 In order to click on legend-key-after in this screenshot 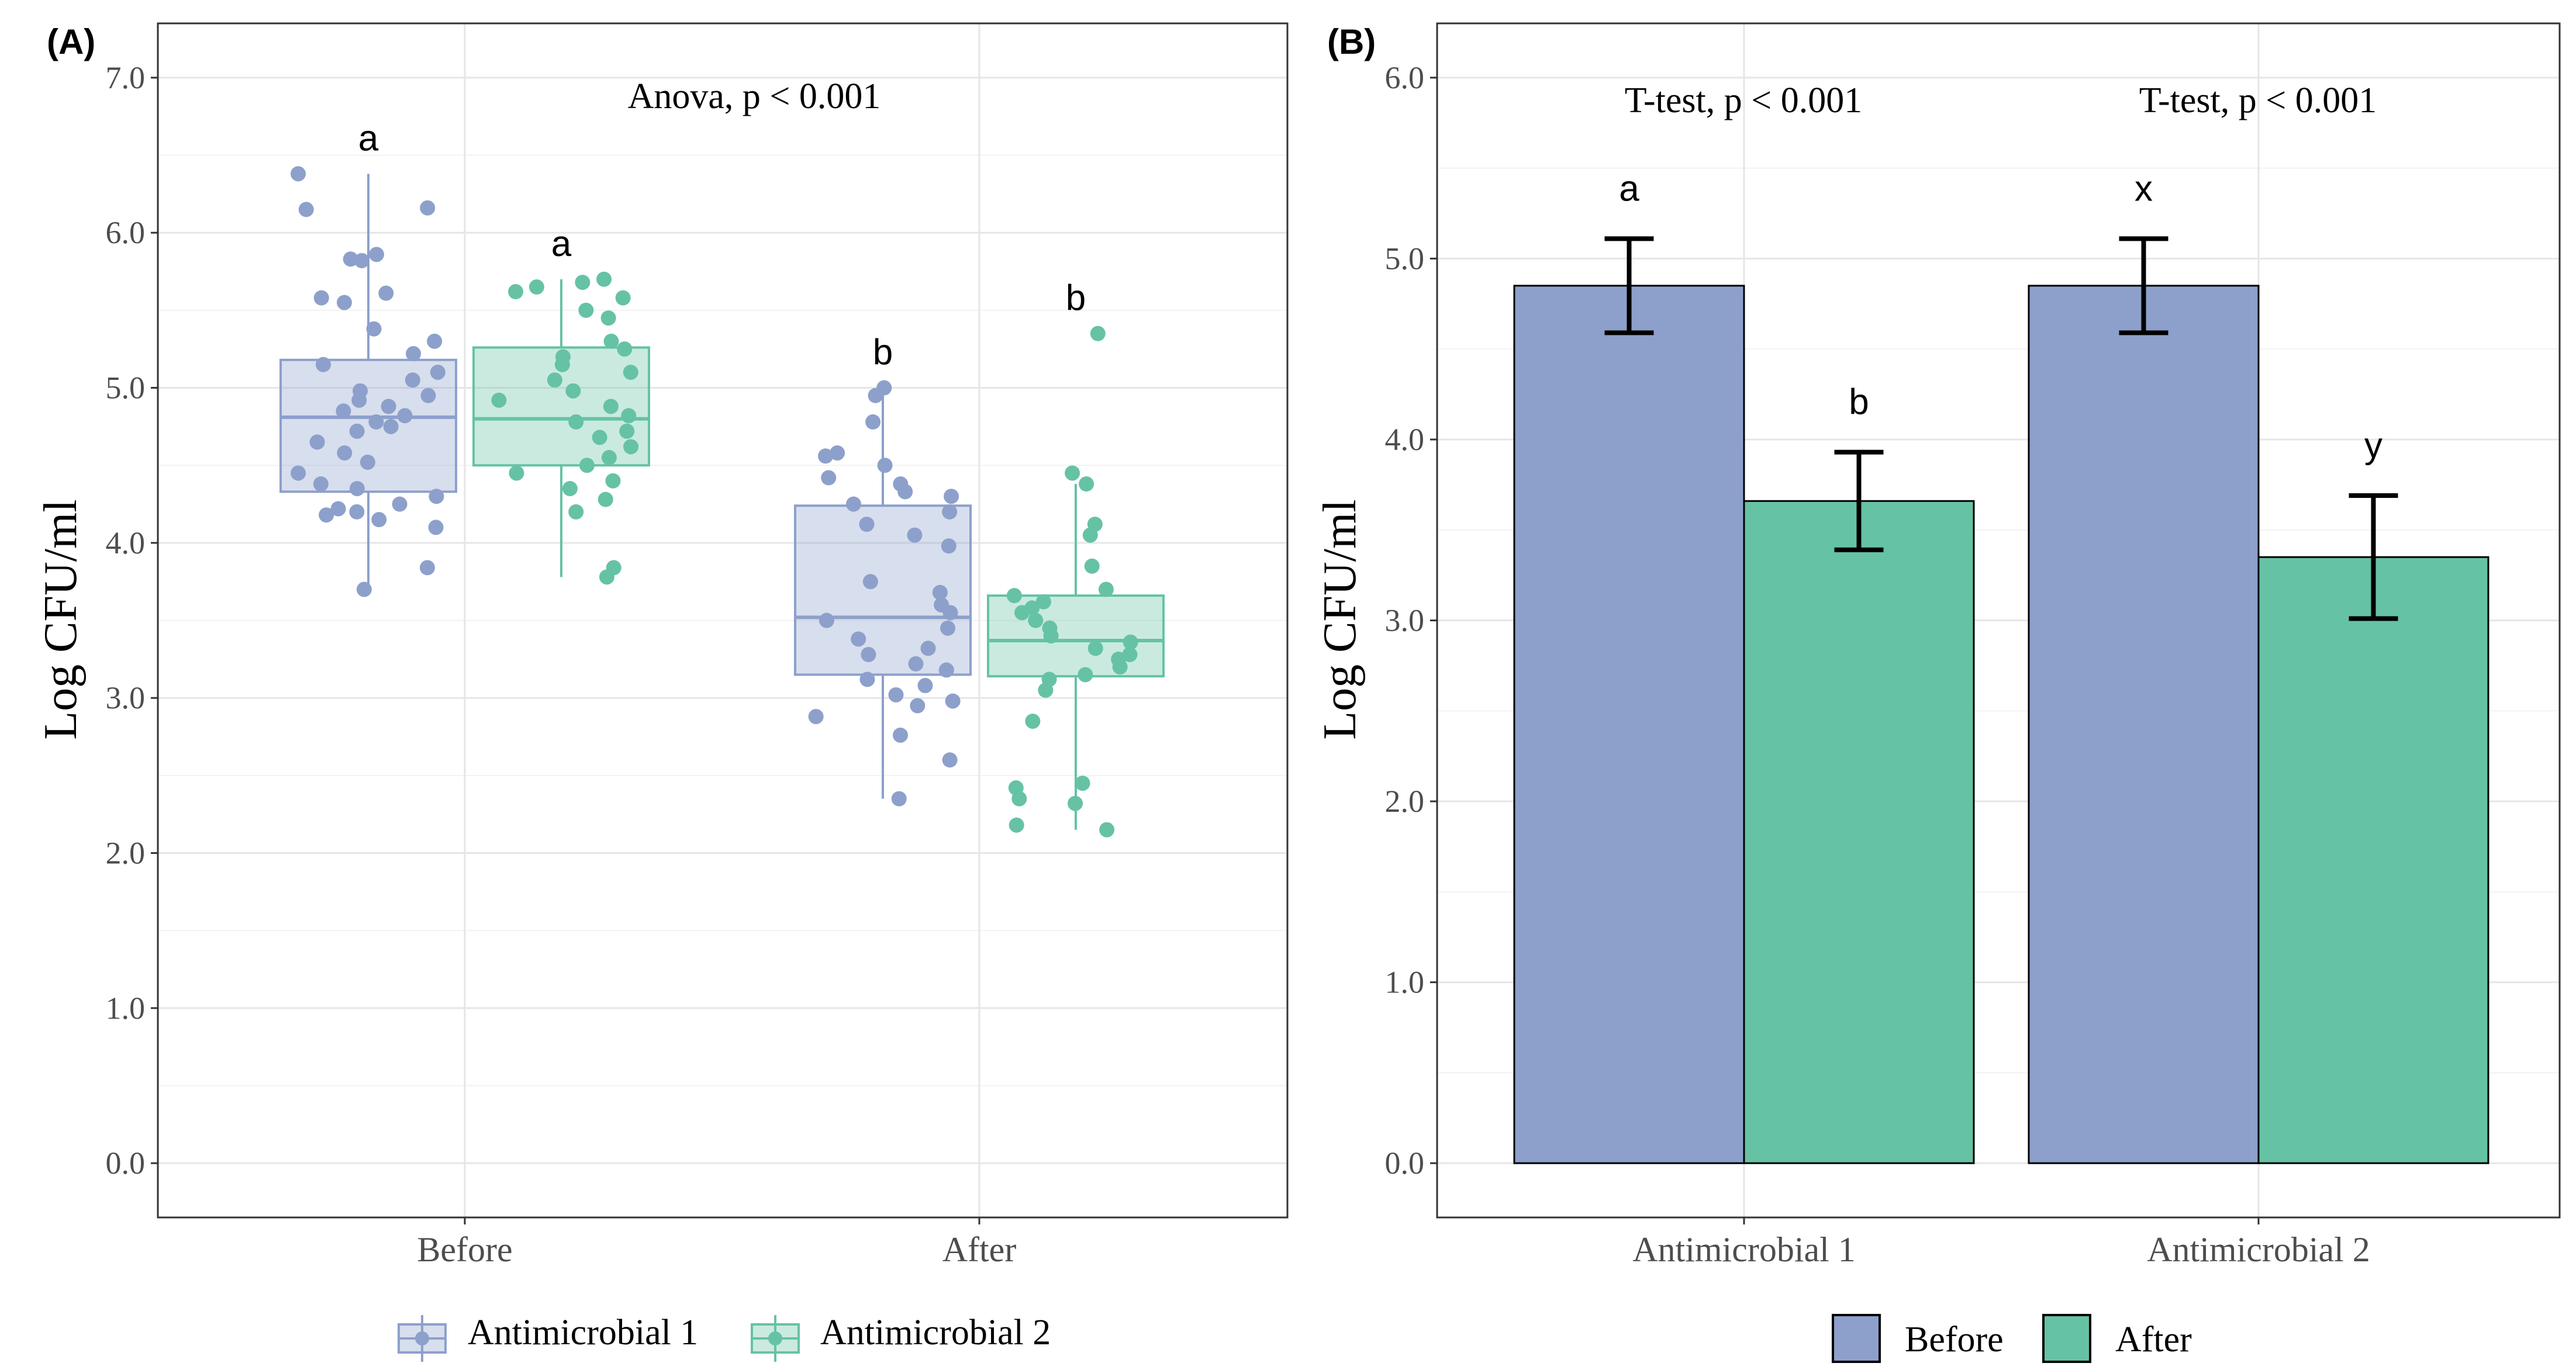, I will do `click(2066, 1338)`.